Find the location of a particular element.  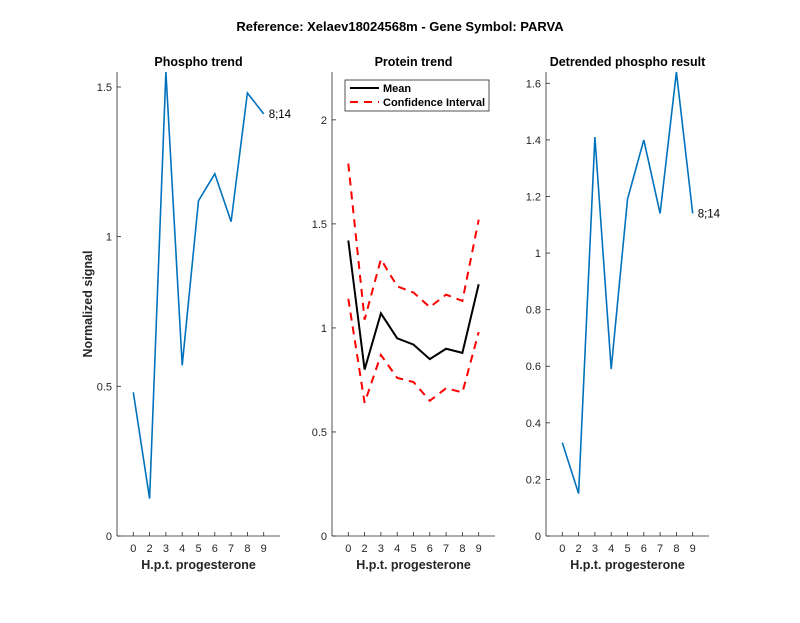

legend-box is located at coordinates (417, 95).